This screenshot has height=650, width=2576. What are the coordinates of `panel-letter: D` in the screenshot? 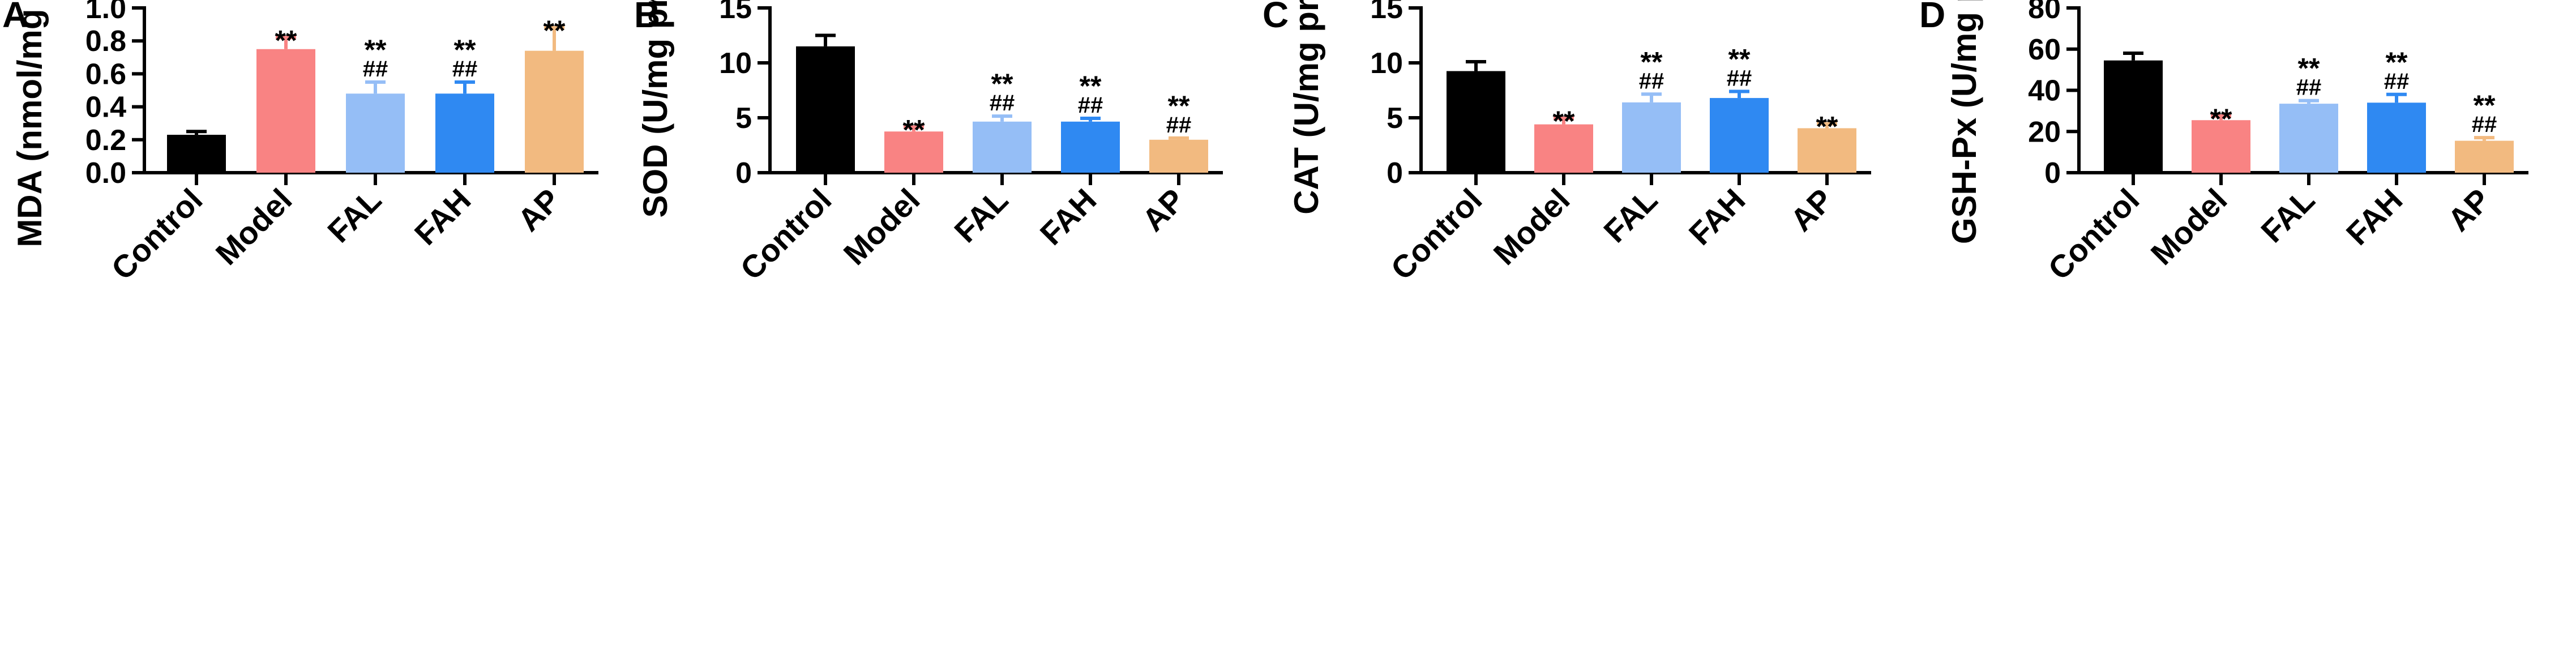 It's located at (1932, 17).